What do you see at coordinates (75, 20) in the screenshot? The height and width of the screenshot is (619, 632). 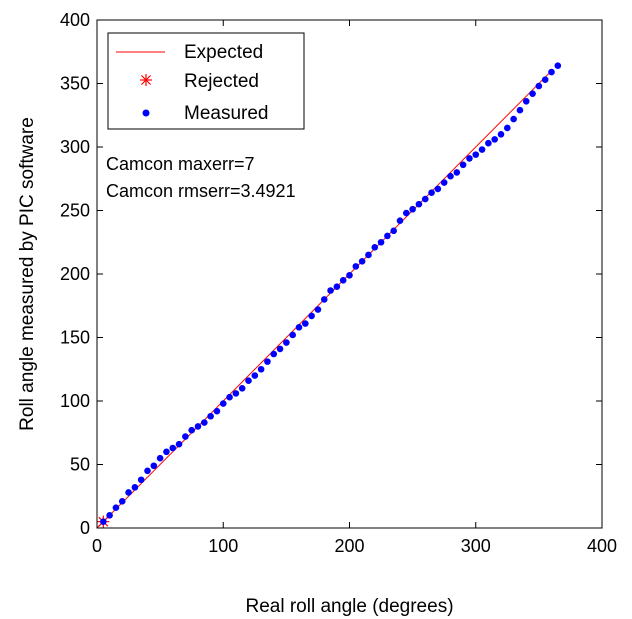 I see `y-tick-label: 400` at bounding box center [75, 20].